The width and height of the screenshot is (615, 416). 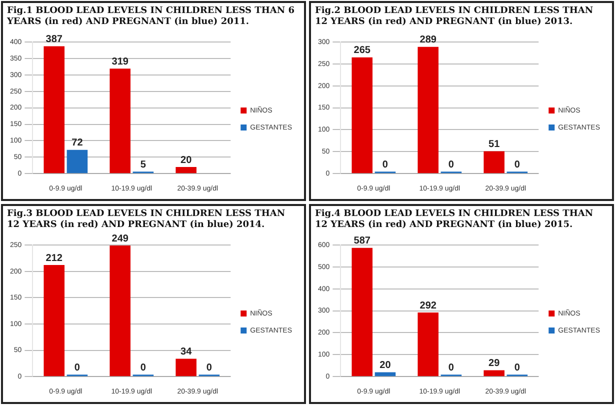 I want to click on data-label: 292, so click(x=428, y=306).